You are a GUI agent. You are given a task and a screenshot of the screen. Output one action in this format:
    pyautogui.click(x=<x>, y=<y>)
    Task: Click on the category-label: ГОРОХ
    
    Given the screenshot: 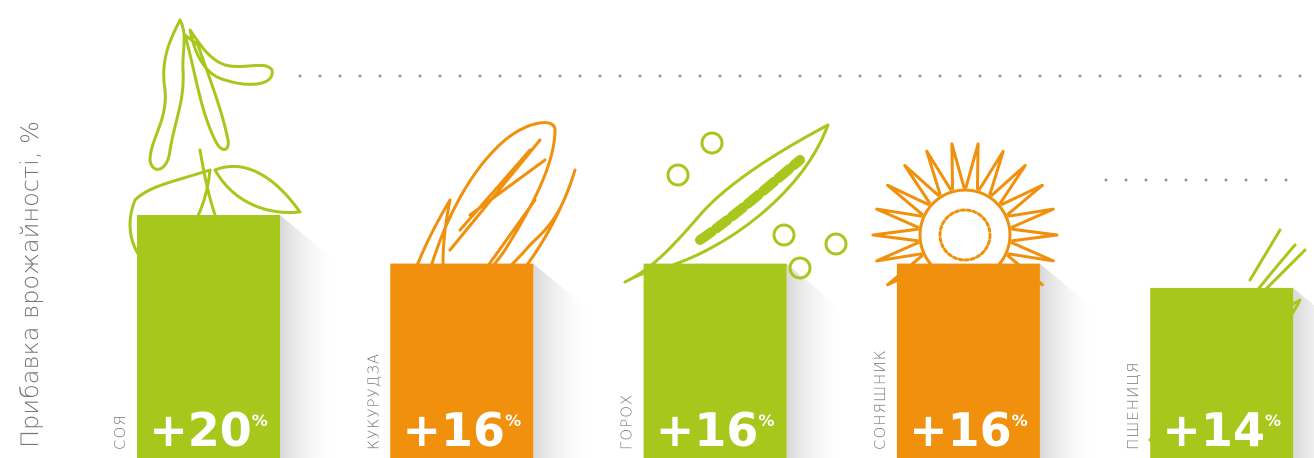 What is the action you would take?
    pyautogui.click(x=627, y=422)
    